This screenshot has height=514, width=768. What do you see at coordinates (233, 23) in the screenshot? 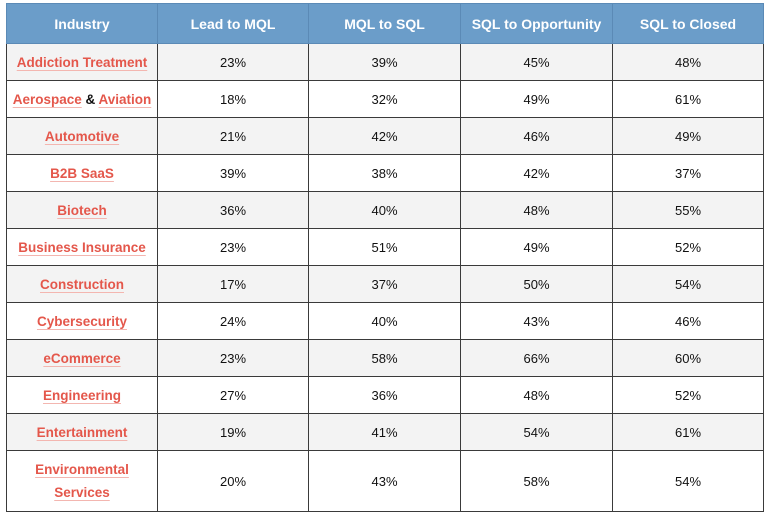
I see `header-lead-to-mql: Lead to MQL` at bounding box center [233, 23].